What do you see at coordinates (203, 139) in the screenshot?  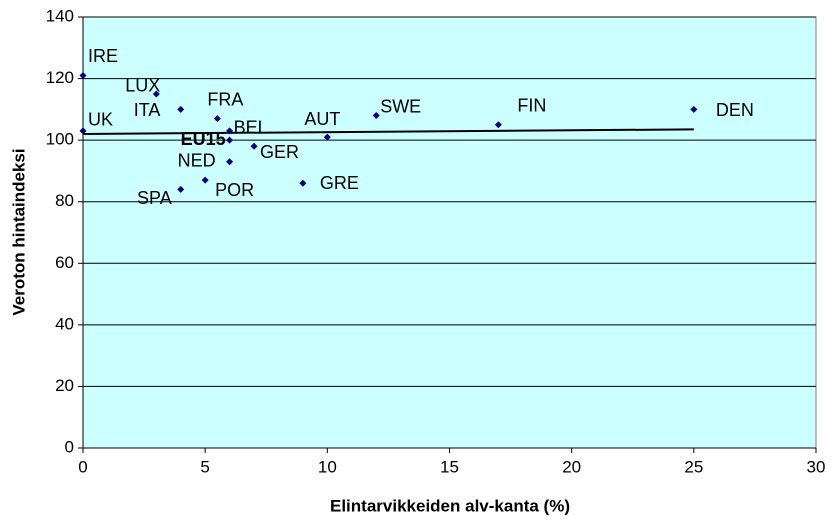 I see `point-label: EU15` at bounding box center [203, 139].